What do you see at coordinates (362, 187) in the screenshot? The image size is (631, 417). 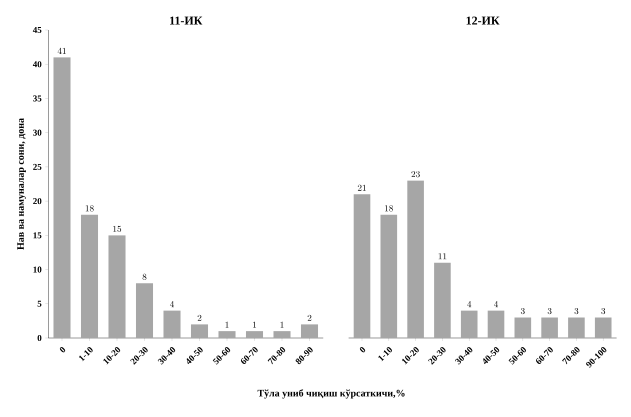 I see `data-label: 21` at bounding box center [362, 187].